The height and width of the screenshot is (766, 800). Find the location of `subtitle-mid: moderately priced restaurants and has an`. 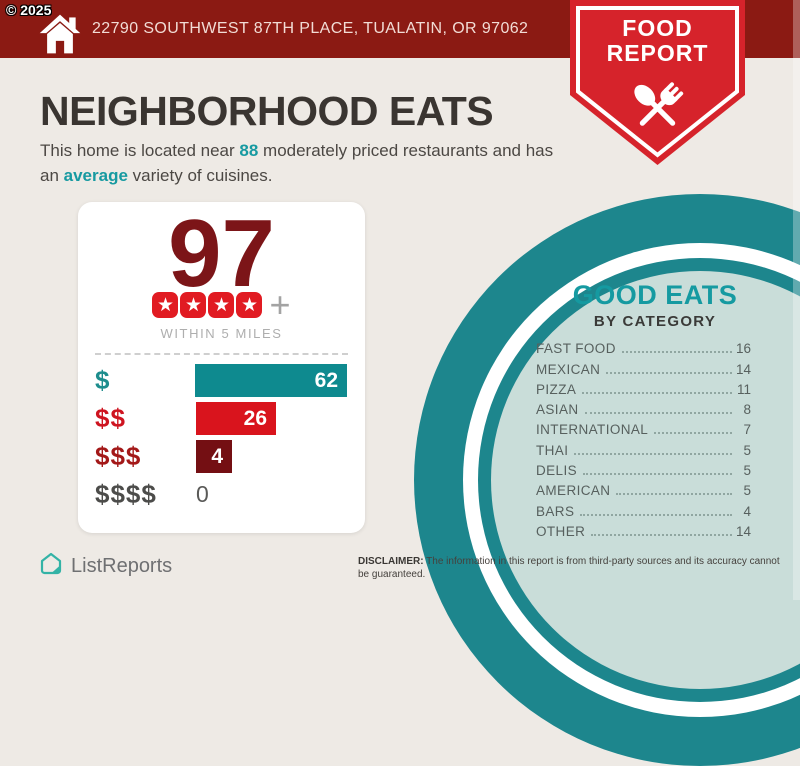

subtitle-mid: moderately priced restaurants and has an is located at coordinates (297, 163).